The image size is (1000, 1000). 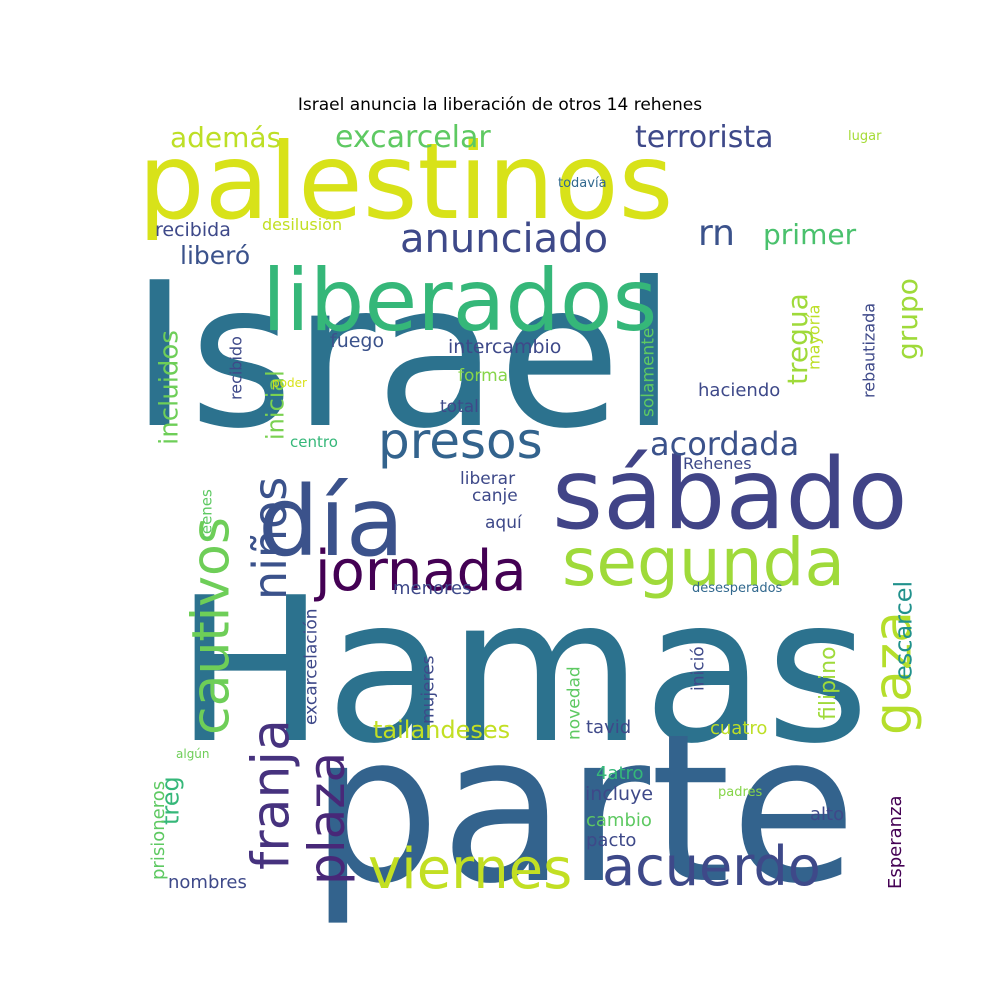 I want to click on word-rebautizada: rebautizada, so click(x=868, y=350).